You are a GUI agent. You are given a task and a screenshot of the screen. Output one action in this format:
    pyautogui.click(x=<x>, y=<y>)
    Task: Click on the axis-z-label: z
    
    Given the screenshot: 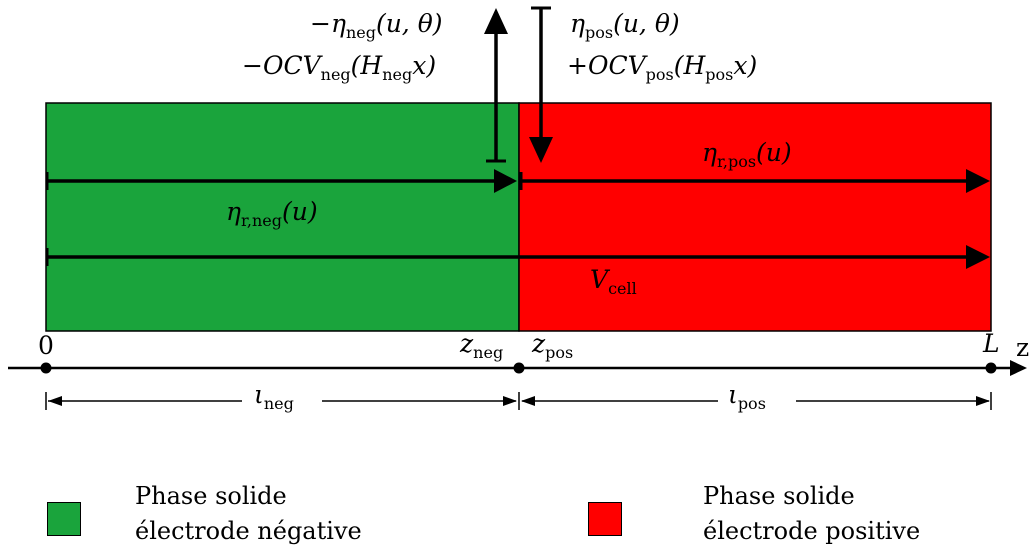 What is the action you would take?
    pyautogui.click(x=1023, y=347)
    